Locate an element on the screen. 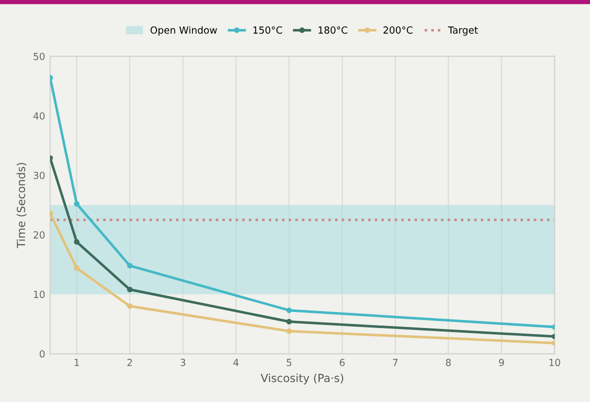  legend-label: 200°C is located at coordinates (398, 30).